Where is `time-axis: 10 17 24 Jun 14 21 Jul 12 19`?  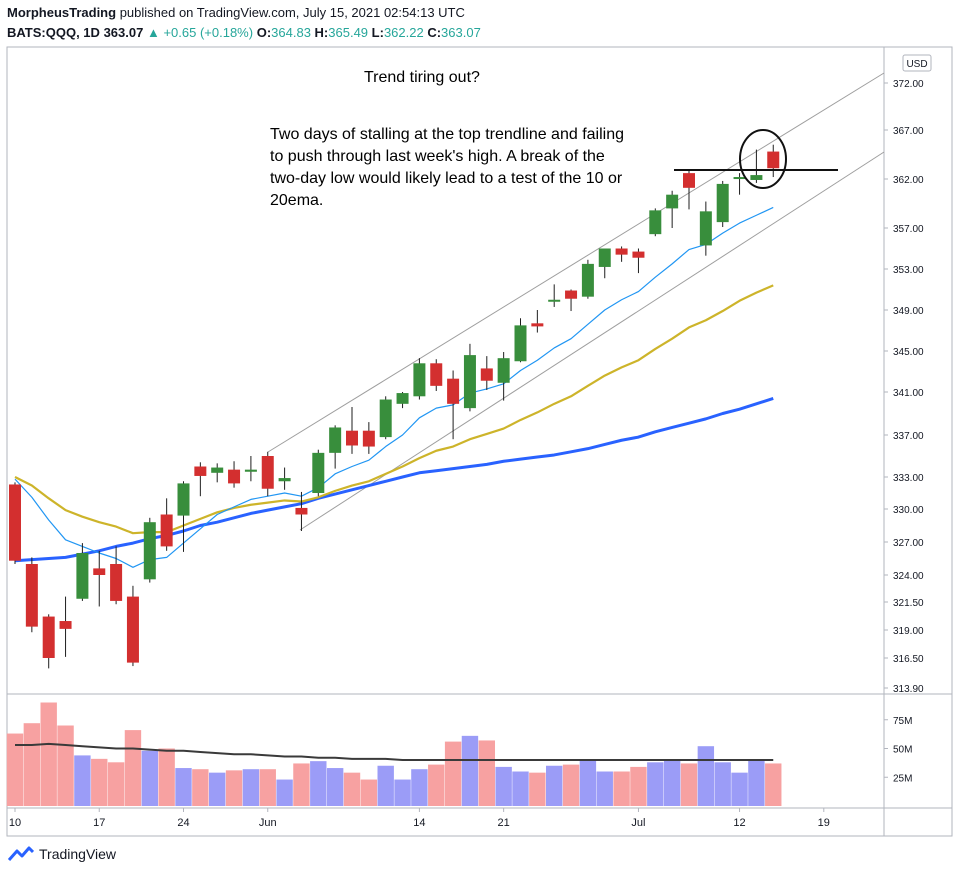
time-axis: 10 17 24 Jun 14 21 Jul 12 19 is located at coordinates (419, 818).